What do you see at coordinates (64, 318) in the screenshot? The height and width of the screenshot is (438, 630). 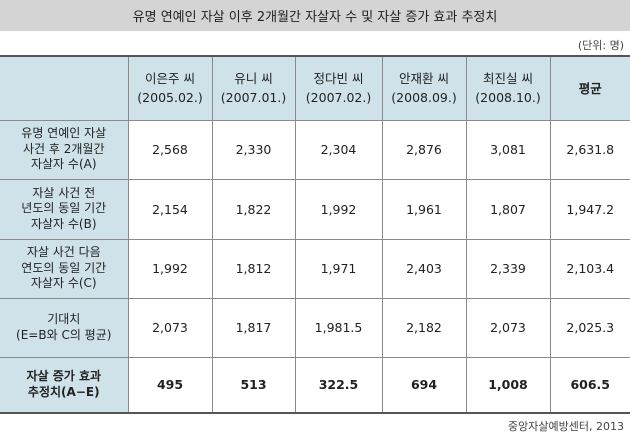 I see `row-label-line: 기대치` at bounding box center [64, 318].